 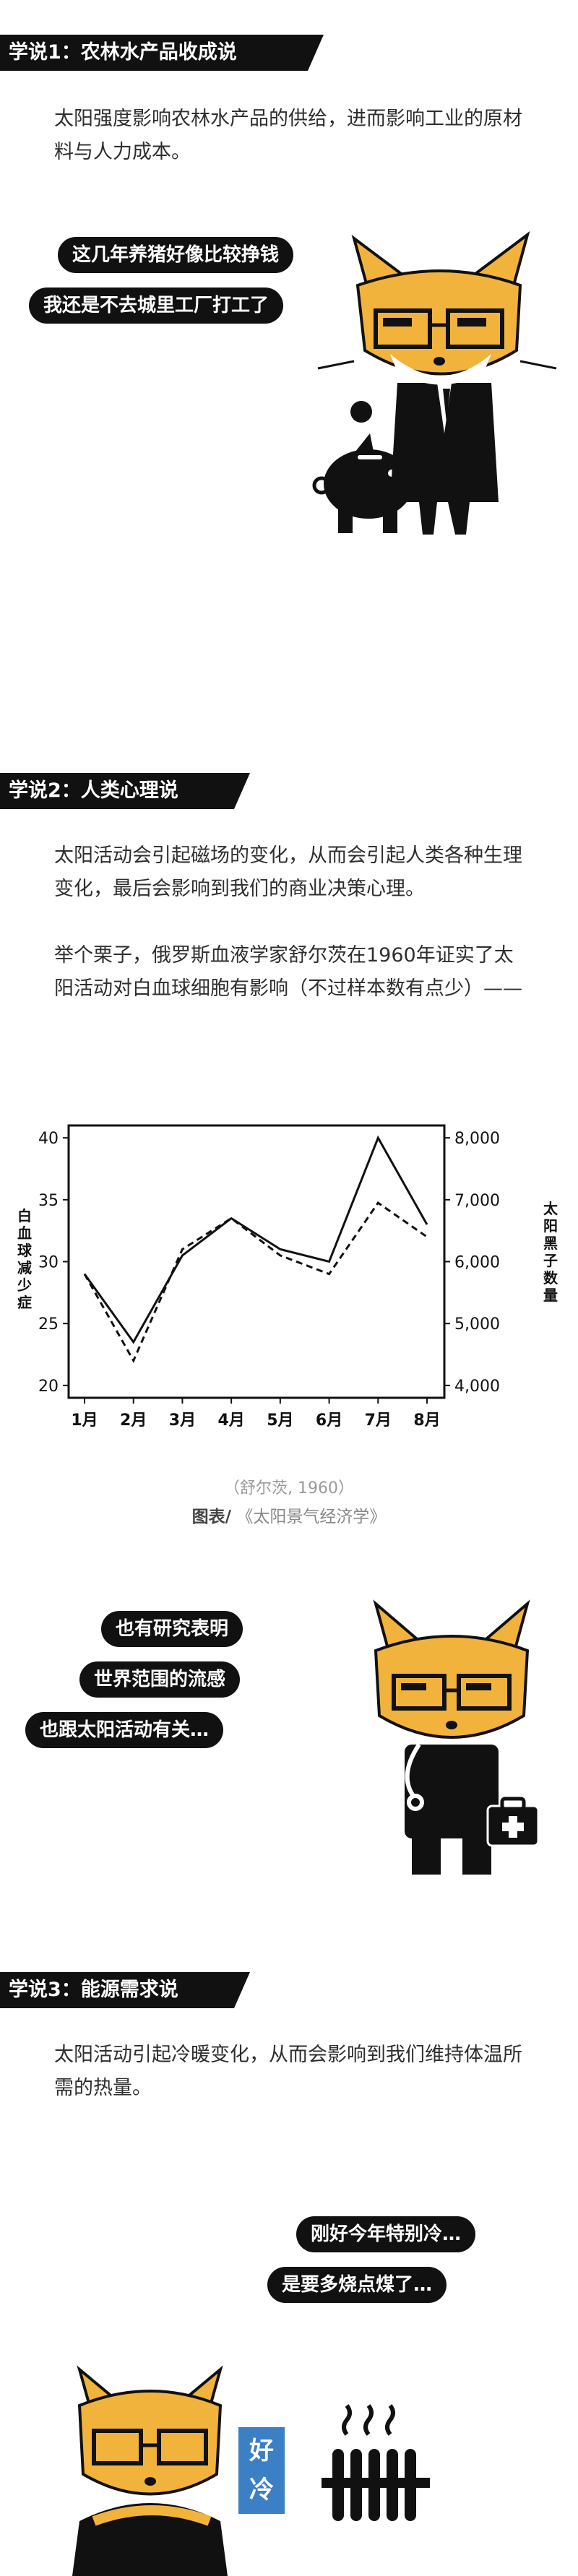 What do you see at coordinates (24, 1233) in the screenshot?
I see `svg-text: 血` at bounding box center [24, 1233].